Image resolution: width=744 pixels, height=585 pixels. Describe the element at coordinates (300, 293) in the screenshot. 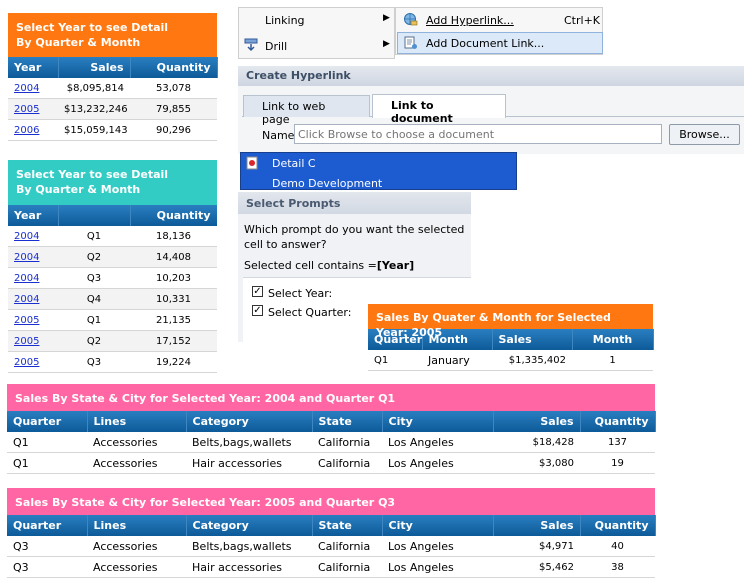

I see `option-label: Select Year:` at that location.